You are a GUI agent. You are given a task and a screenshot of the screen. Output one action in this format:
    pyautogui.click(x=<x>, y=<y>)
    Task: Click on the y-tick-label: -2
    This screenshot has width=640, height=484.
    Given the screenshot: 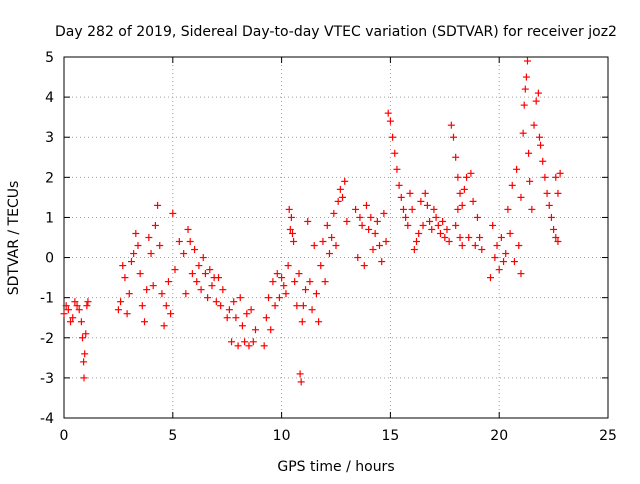 What is the action you would take?
    pyautogui.click(x=47, y=339)
    